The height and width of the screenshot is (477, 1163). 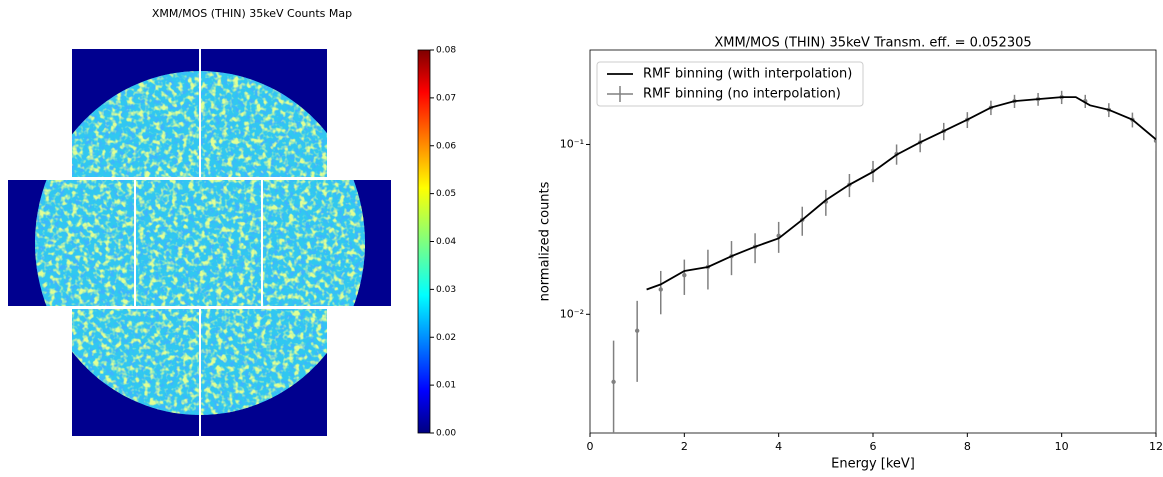 I want to click on x-axis-label: Energy [keV], so click(x=873, y=464).